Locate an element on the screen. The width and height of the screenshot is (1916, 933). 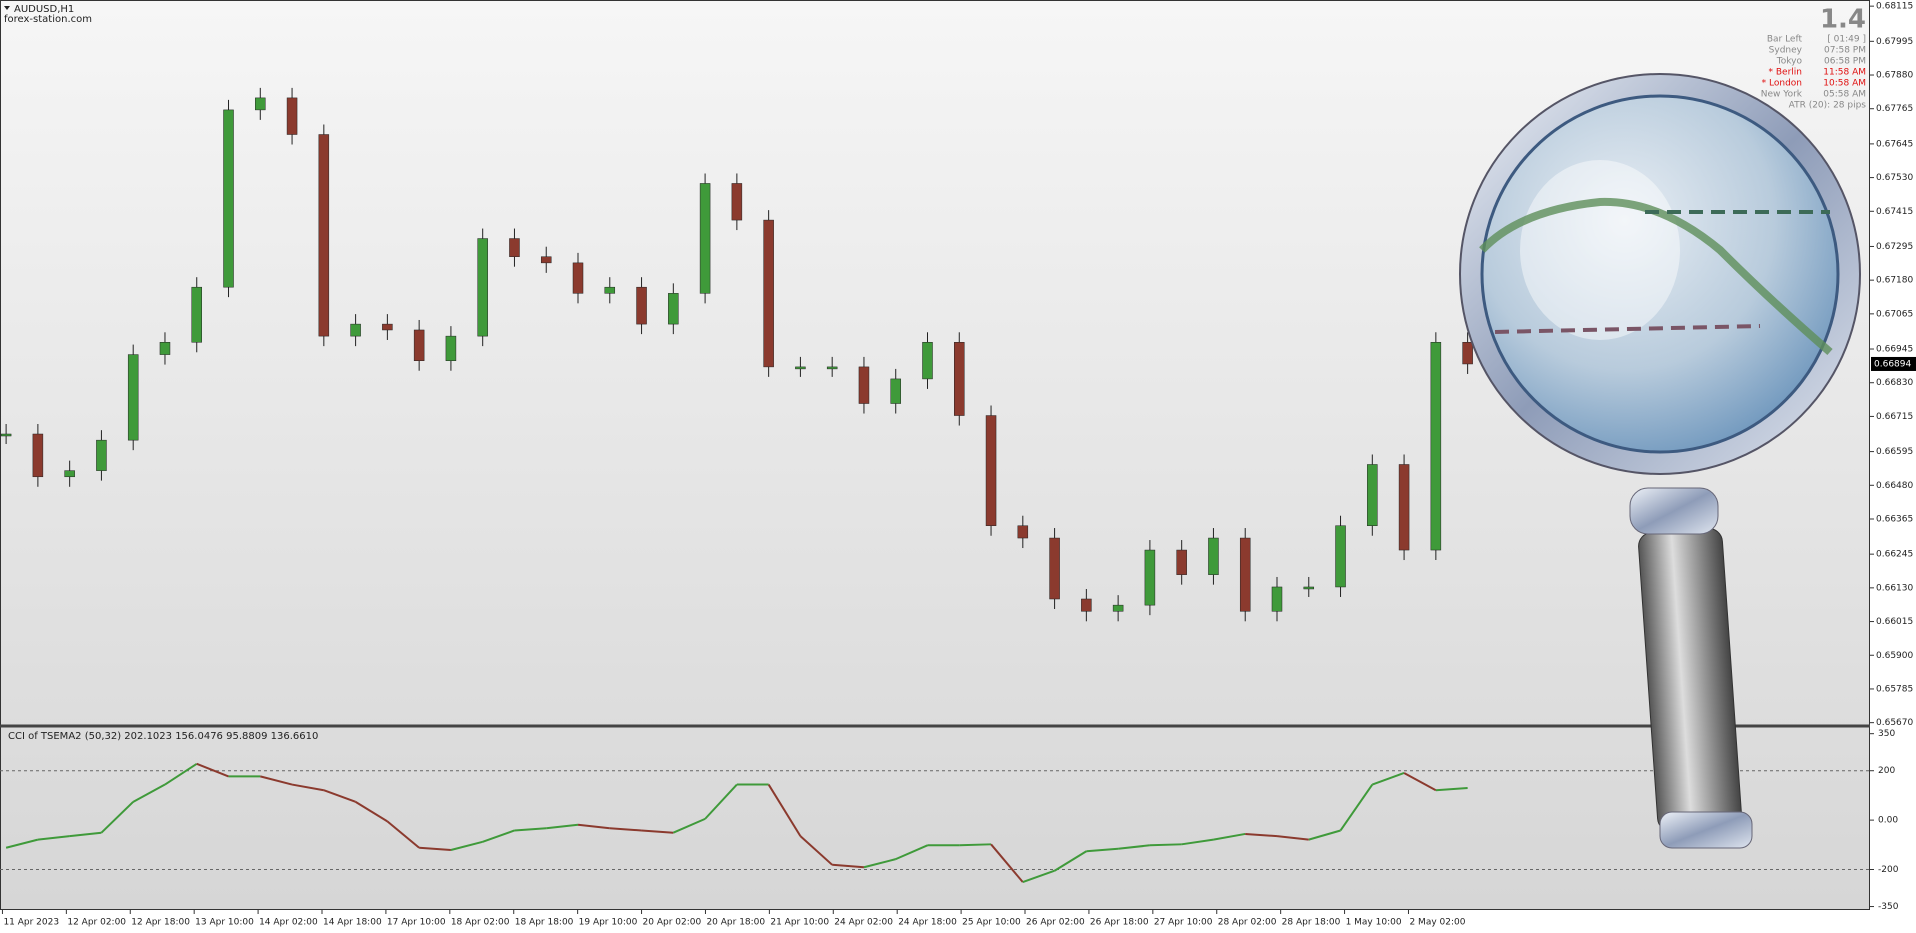
time-tick-label: 12 Apr 18:00 is located at coordinates (160, 923).